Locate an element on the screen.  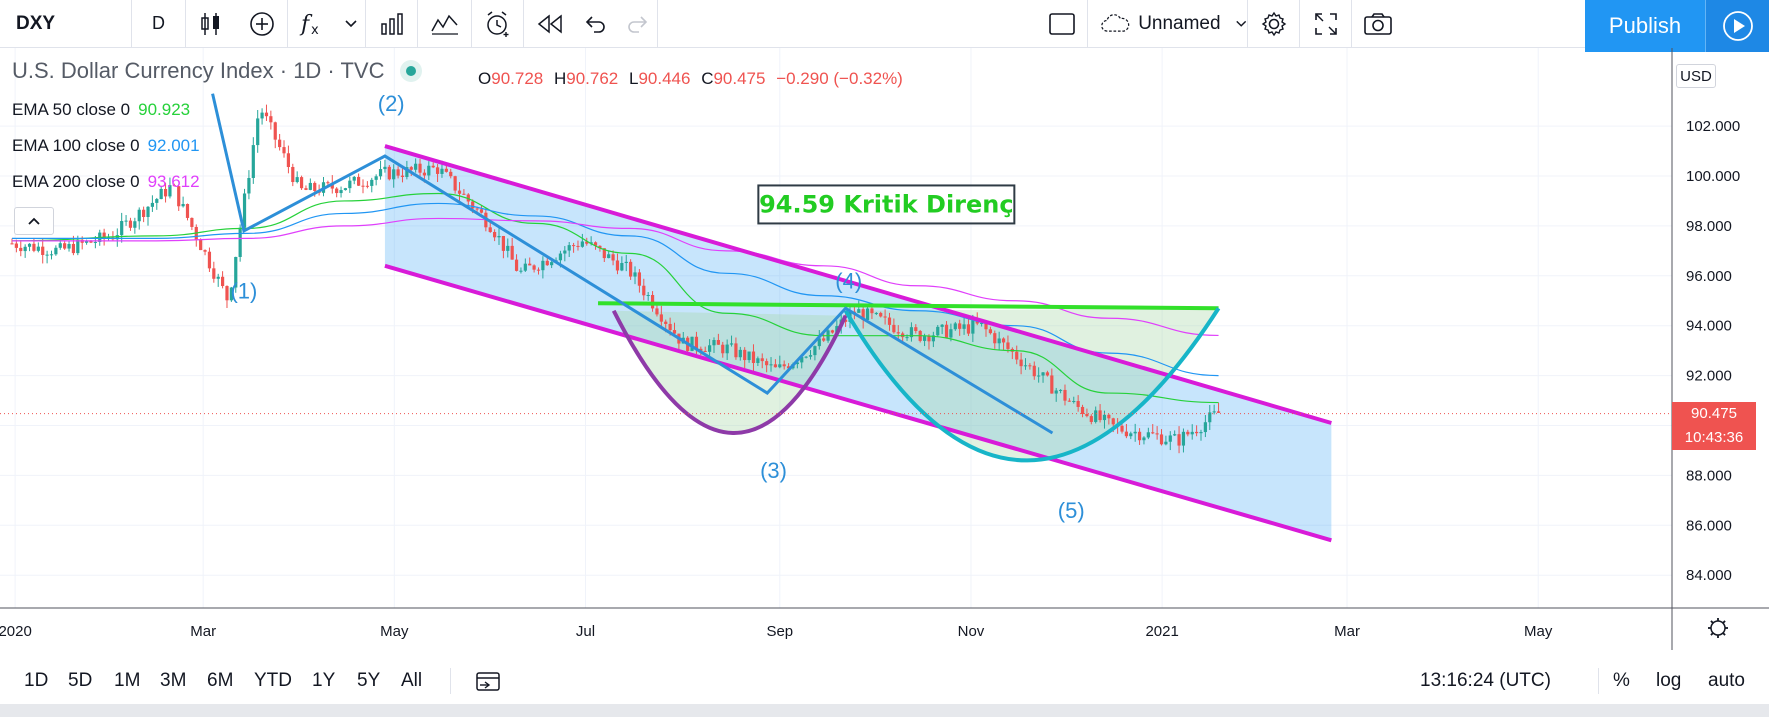
currency-badge: USD is located at coordinates (1696, 76).